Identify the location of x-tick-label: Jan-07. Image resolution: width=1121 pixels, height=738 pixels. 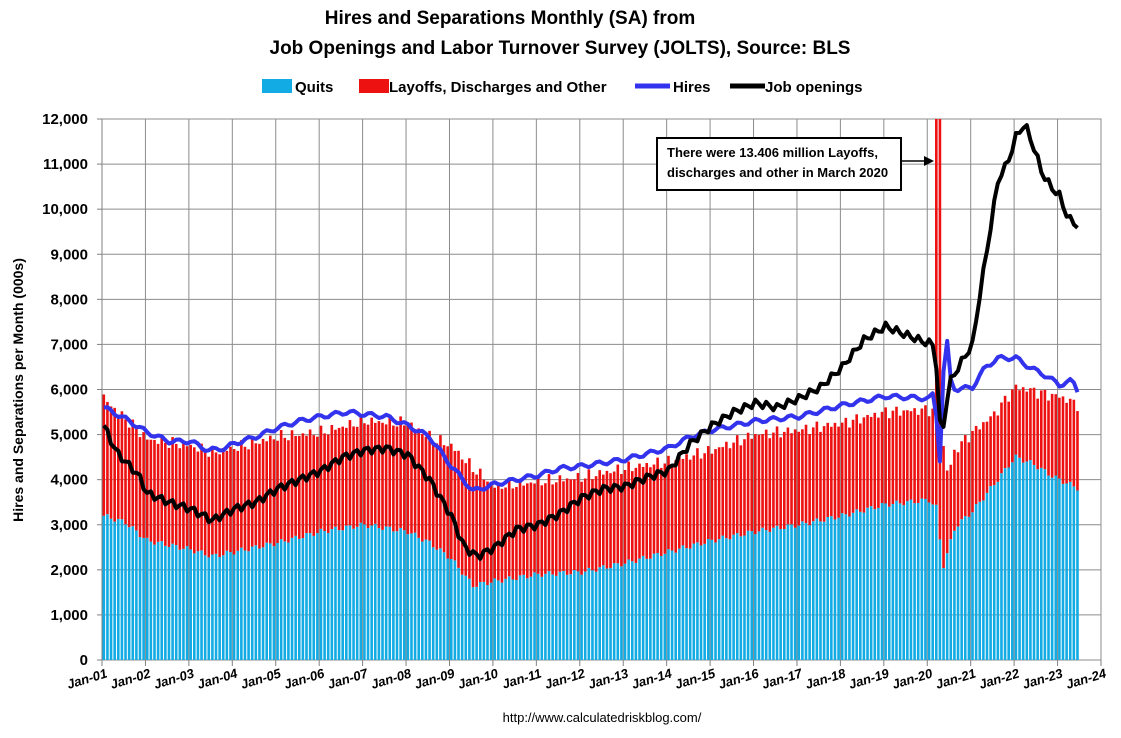
(348, 678).